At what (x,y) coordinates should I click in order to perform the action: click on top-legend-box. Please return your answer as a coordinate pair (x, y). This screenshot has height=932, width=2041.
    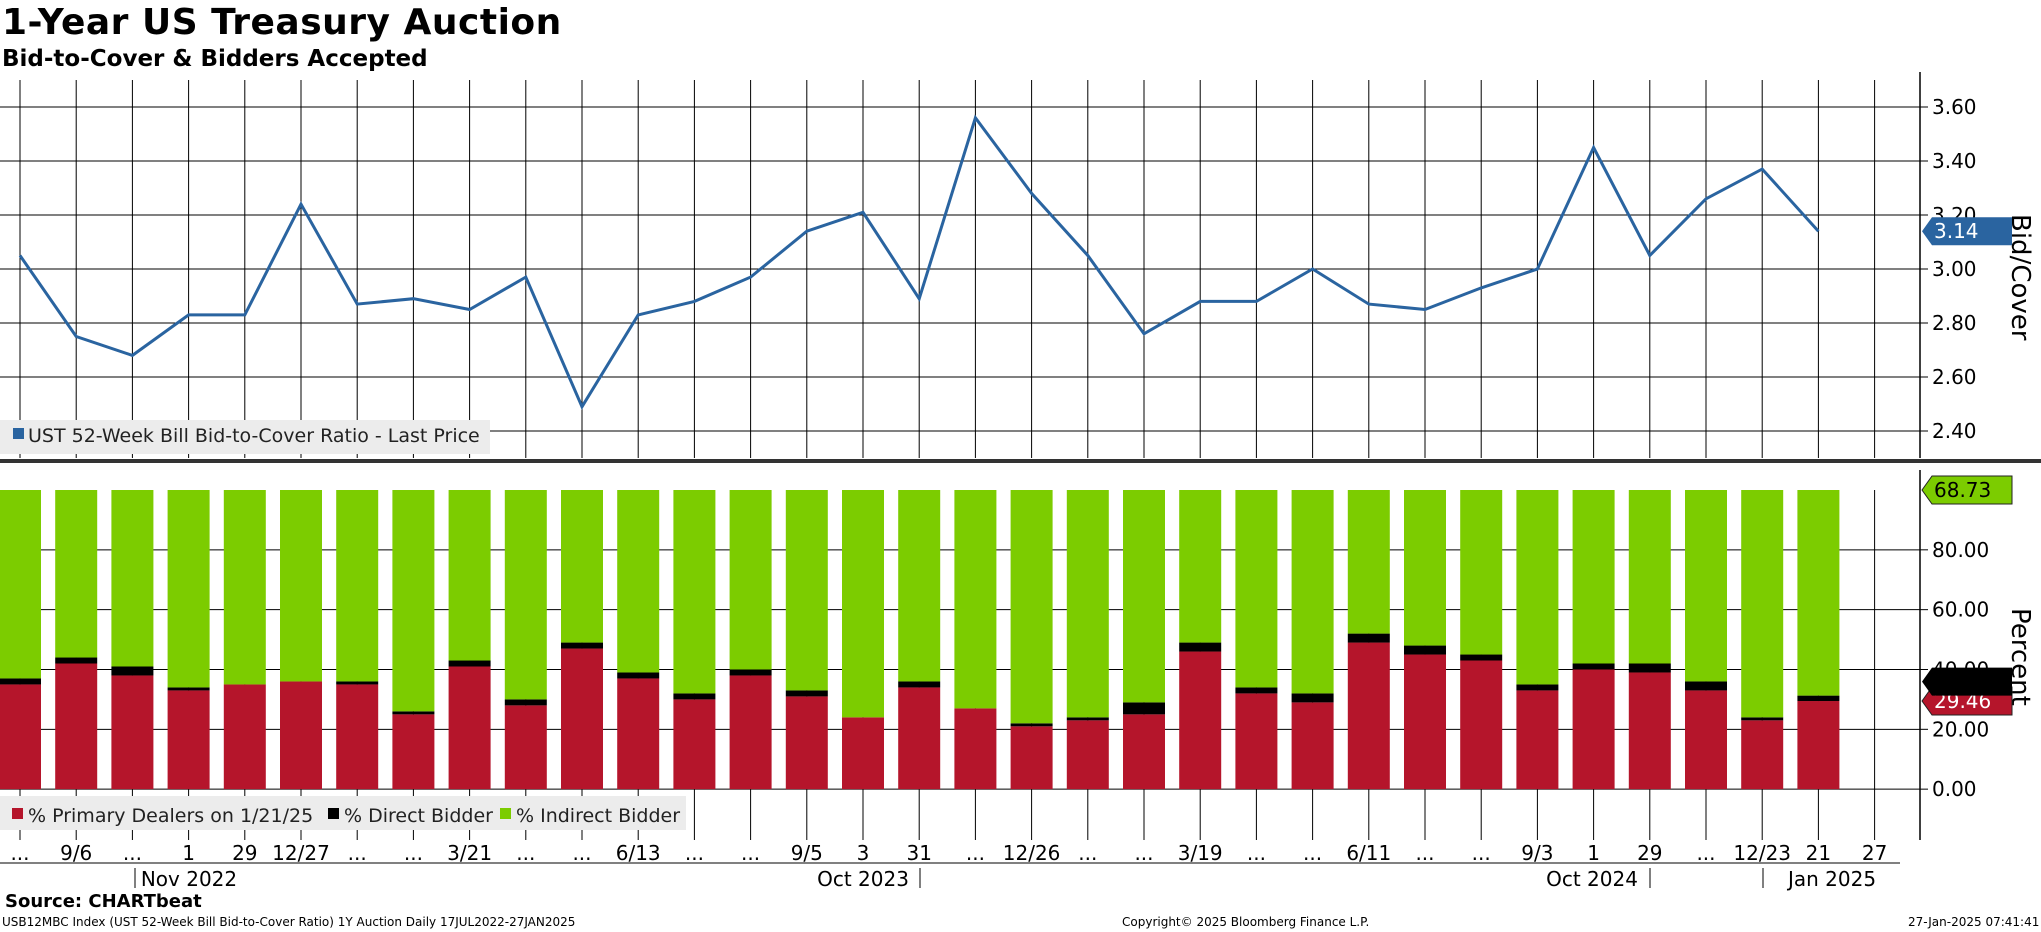
    Looking at the image, I should click on (245, 437).